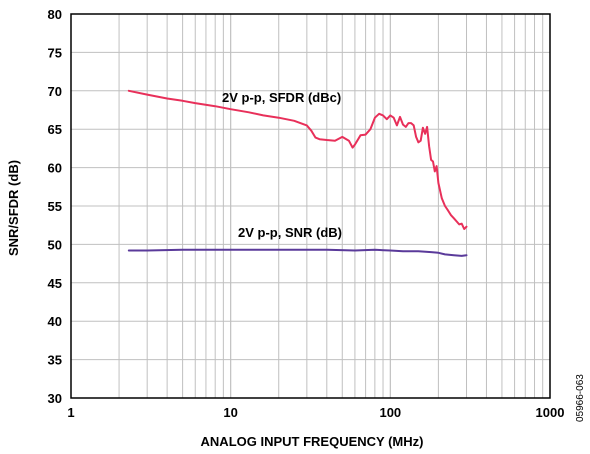 This screenshot has width=590, height=454. Describe the element at coordinates (55, 52) in the screenshot. I see `y-tick-label: 75` at that location.